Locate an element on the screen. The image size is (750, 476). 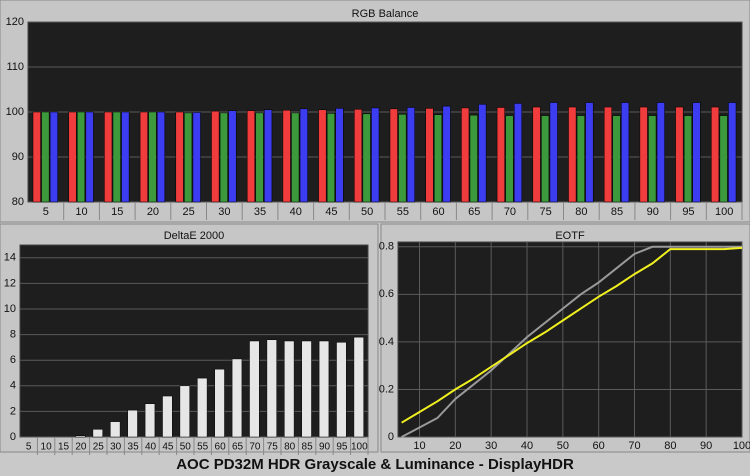
y-tick-label: 120 is located at coordinates (15, 22).